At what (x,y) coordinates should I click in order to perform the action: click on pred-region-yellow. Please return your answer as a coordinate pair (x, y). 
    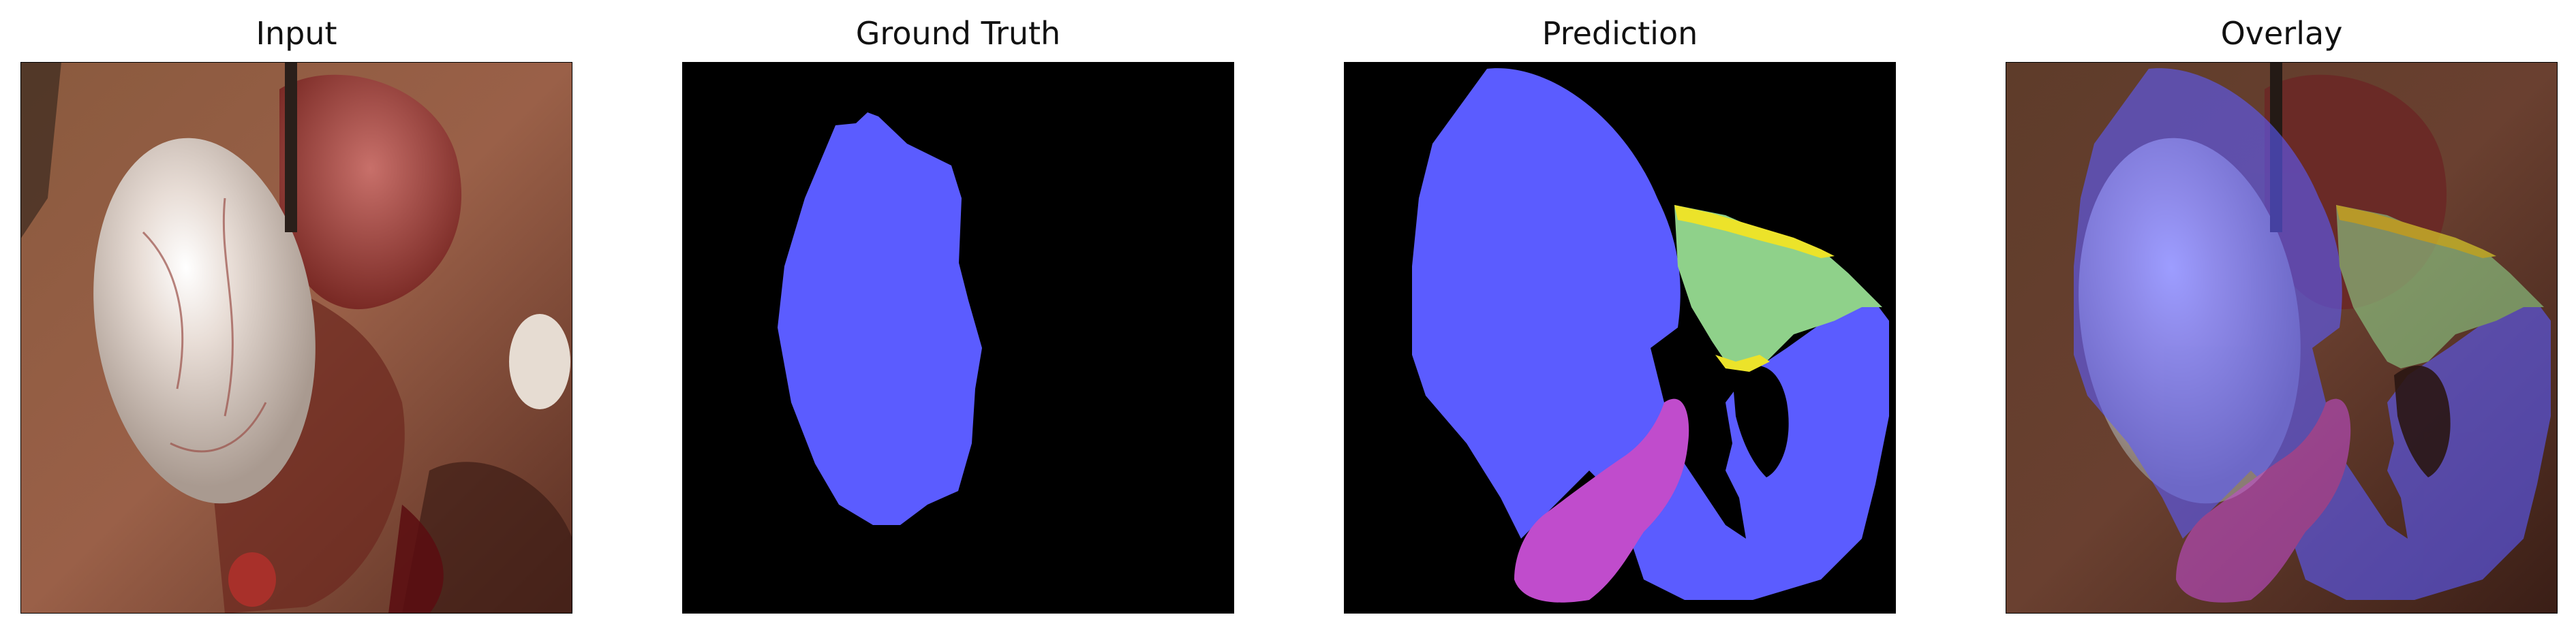
    Looking at the image, I should click on (1754, 231).